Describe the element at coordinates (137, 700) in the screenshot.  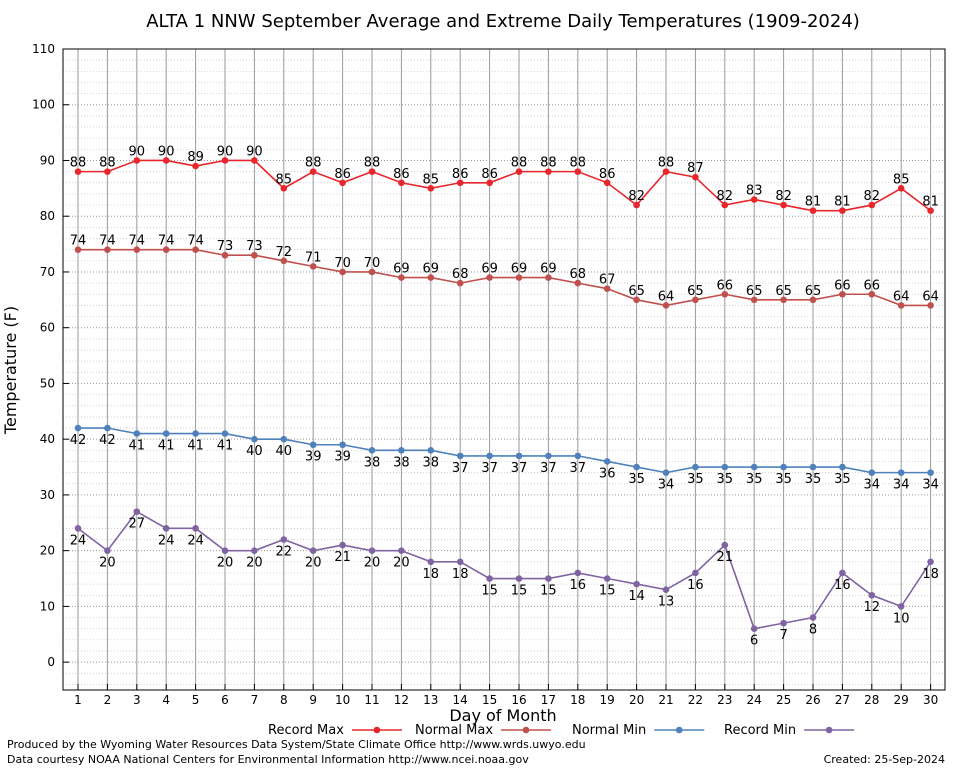
I see `x-tick-label: 3` at that location.